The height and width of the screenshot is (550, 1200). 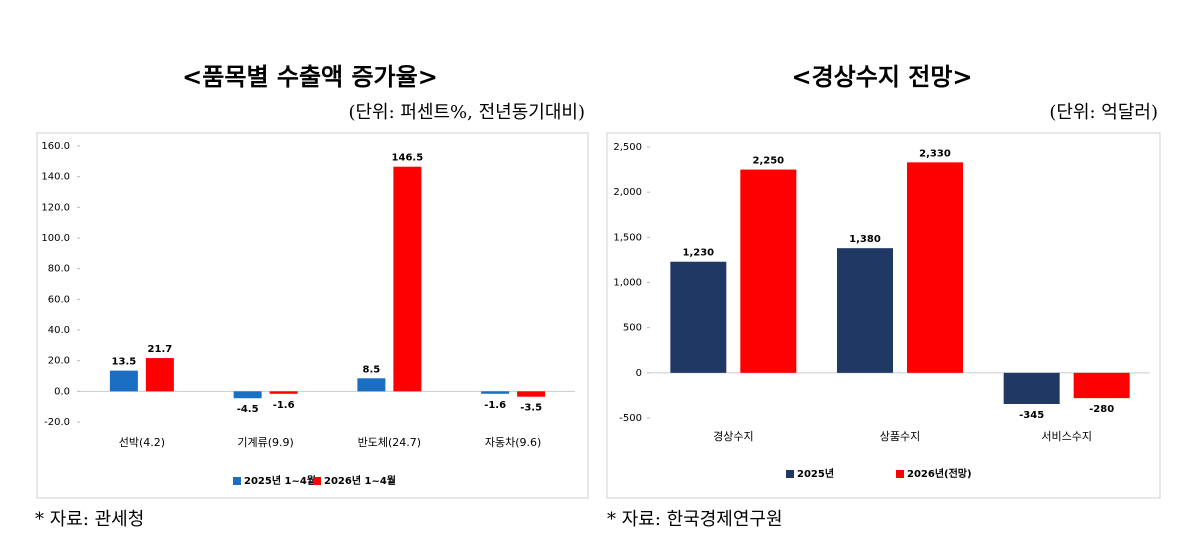 What do you see at coordinates (630, 418) in the screenshot?
I see `y-tick-label: -500` at bounding box center [630, 418].